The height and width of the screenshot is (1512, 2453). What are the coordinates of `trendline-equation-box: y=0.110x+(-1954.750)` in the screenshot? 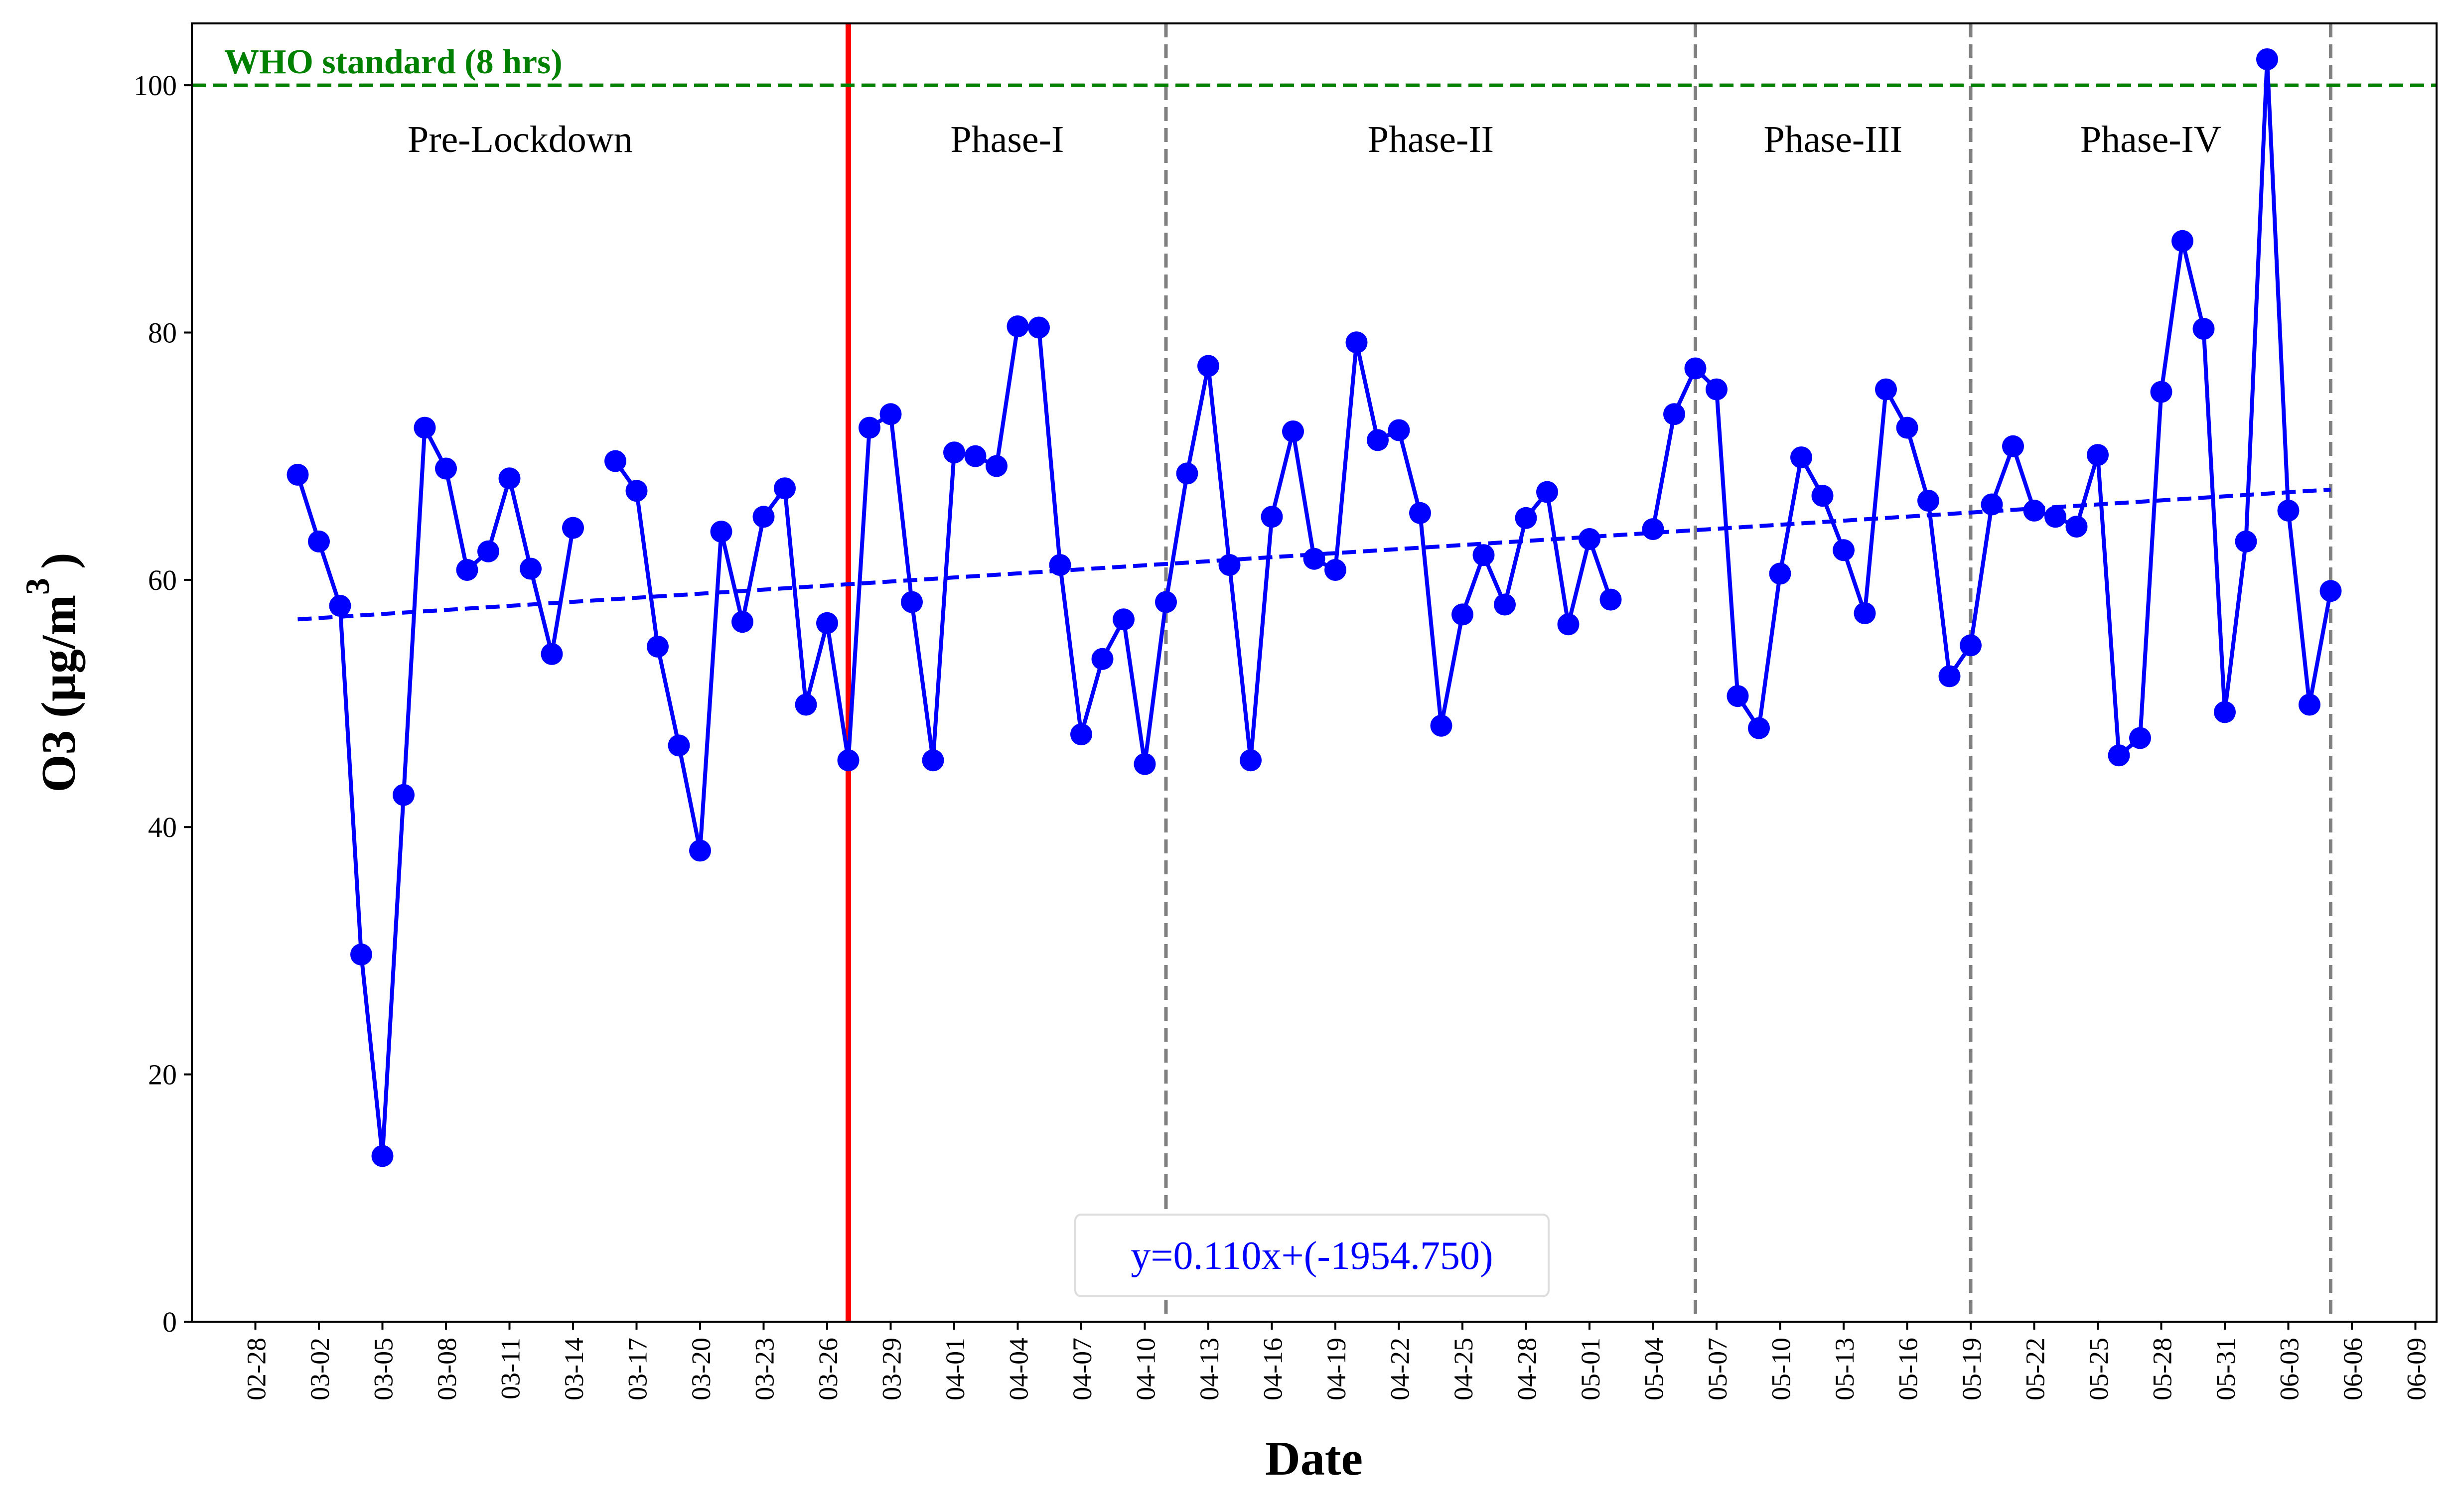 It's located at (1312, 1255).